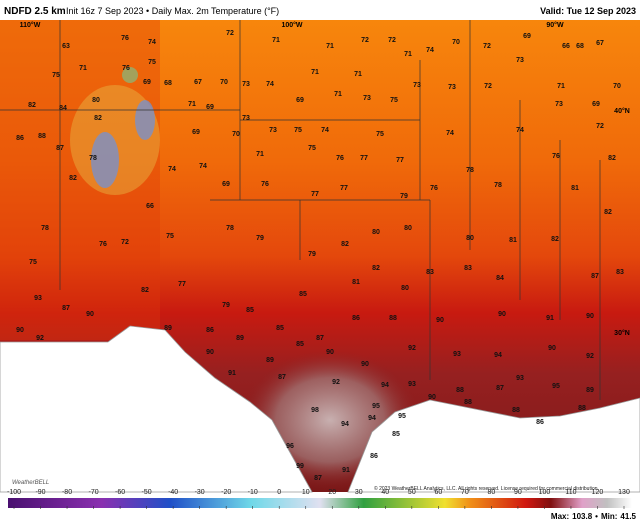 This screenshot has height=526, width=640. Describe the element at coordinates (465, 492) in the screenshot. I see `colorbar-tick-label: 70` at that location.